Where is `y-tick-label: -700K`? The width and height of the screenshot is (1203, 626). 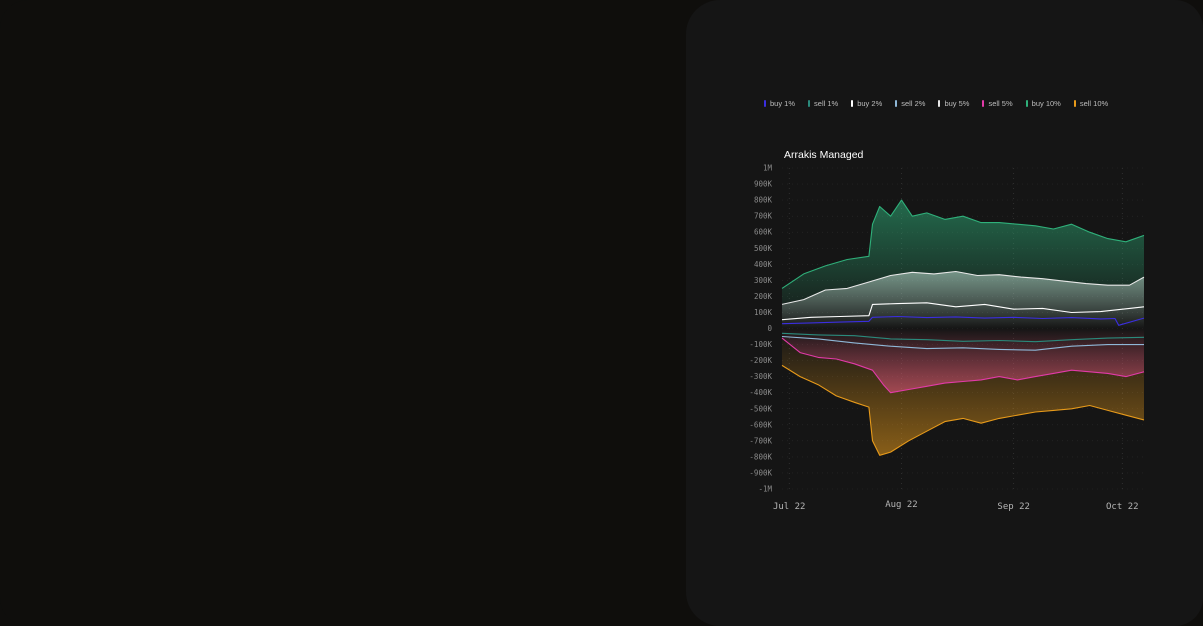 y-tick-label: -700K is located at coordinates (760, 440).